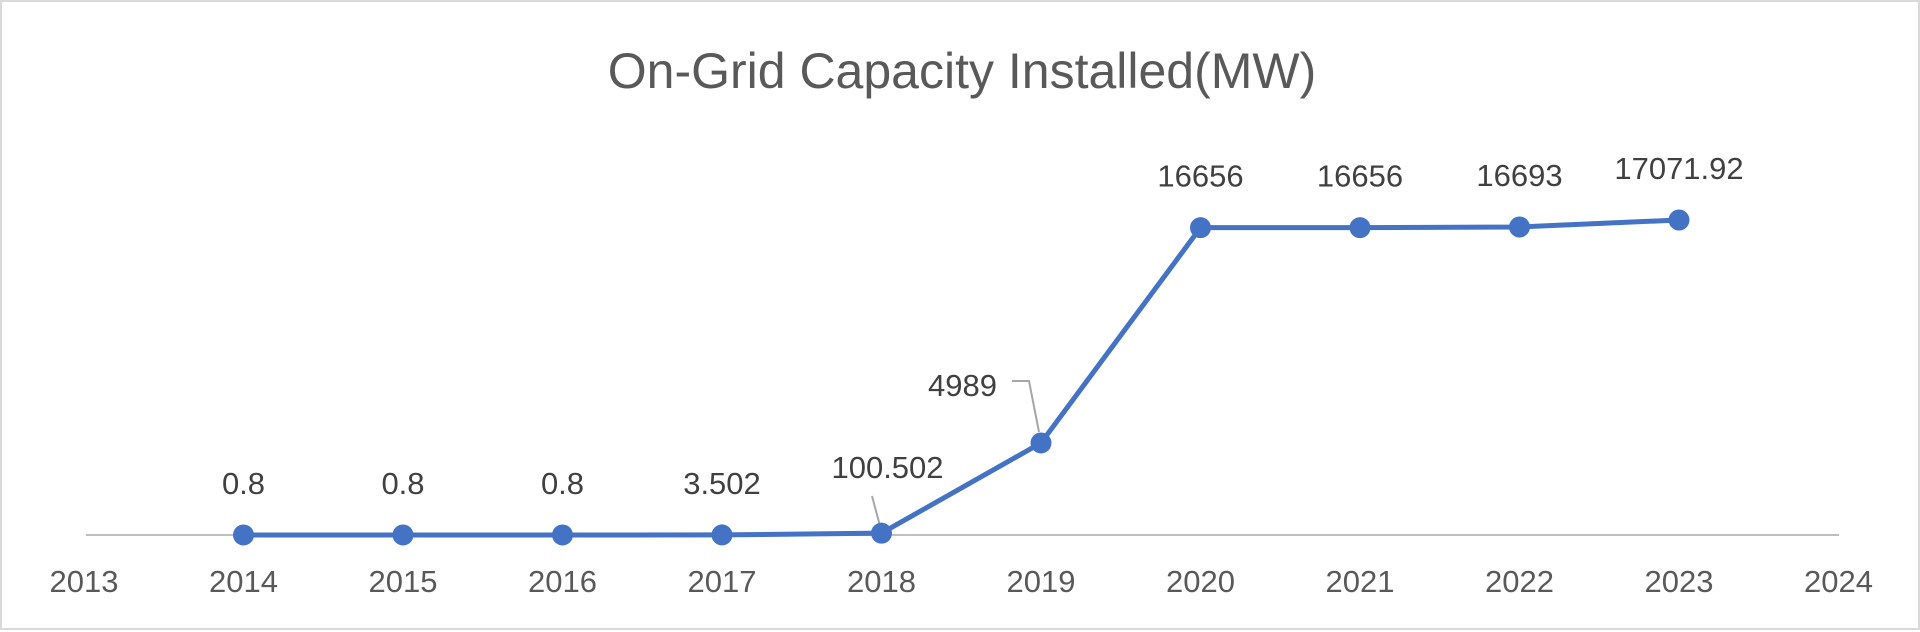 The height and width of the screenshot is (632, 1920). What do you see at coordinates (955, 453) in the screenshot?
I see `data-label-leader-lines` at bounding box center [955, 453].